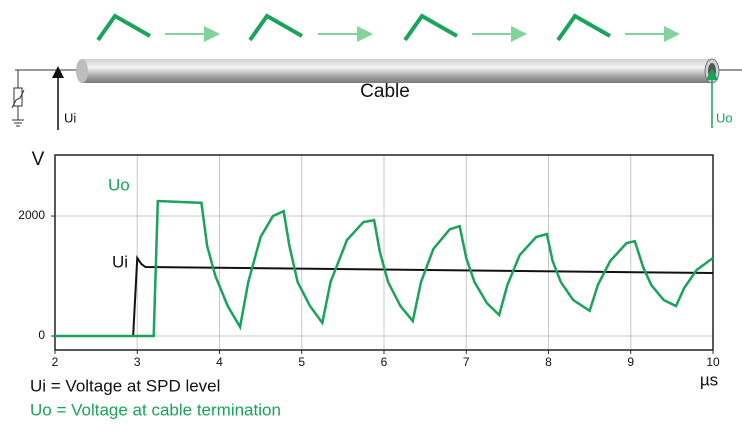 The width and height of the screenshot is (742, 434). What do you see at coordinates (630, 362) in the screenshot?
I see `x-tick-label: 9` at bounding box center [630, 362].